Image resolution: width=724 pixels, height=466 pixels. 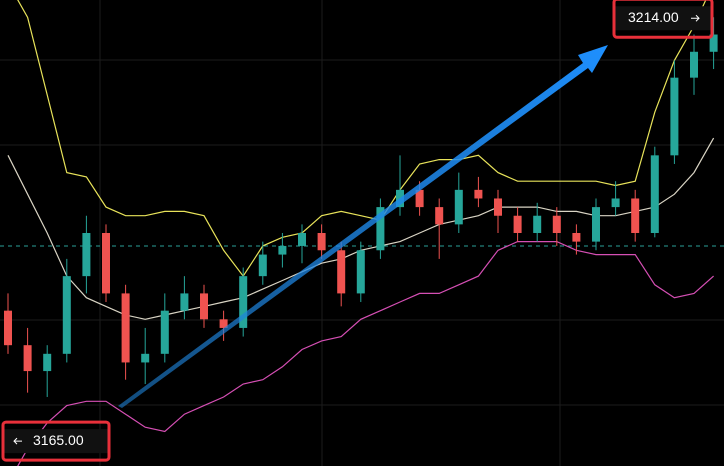 I want to click on price-label: 3214.00, so click(x=653, y=17).